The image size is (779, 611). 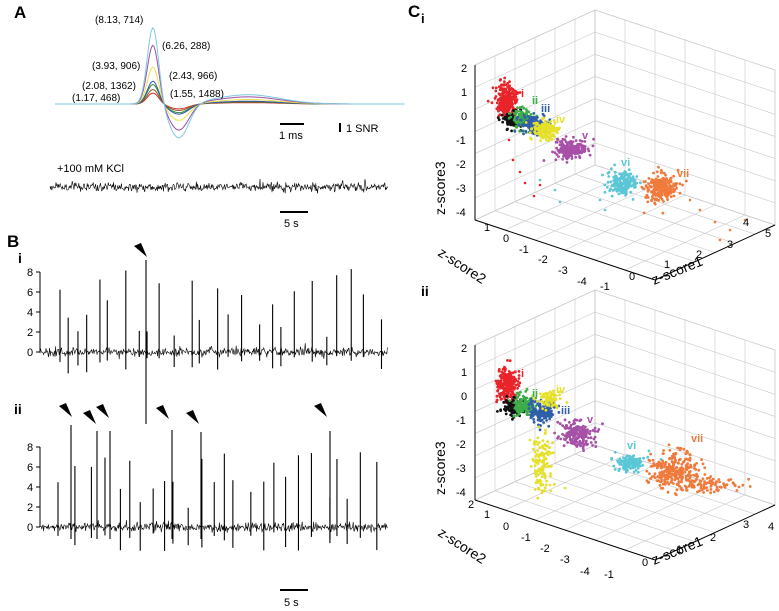 What do you see at coordinates (90, 169) in the screenshot?
I see `kcl-label: +100 mM KCl` at bounding box center [90, 169].